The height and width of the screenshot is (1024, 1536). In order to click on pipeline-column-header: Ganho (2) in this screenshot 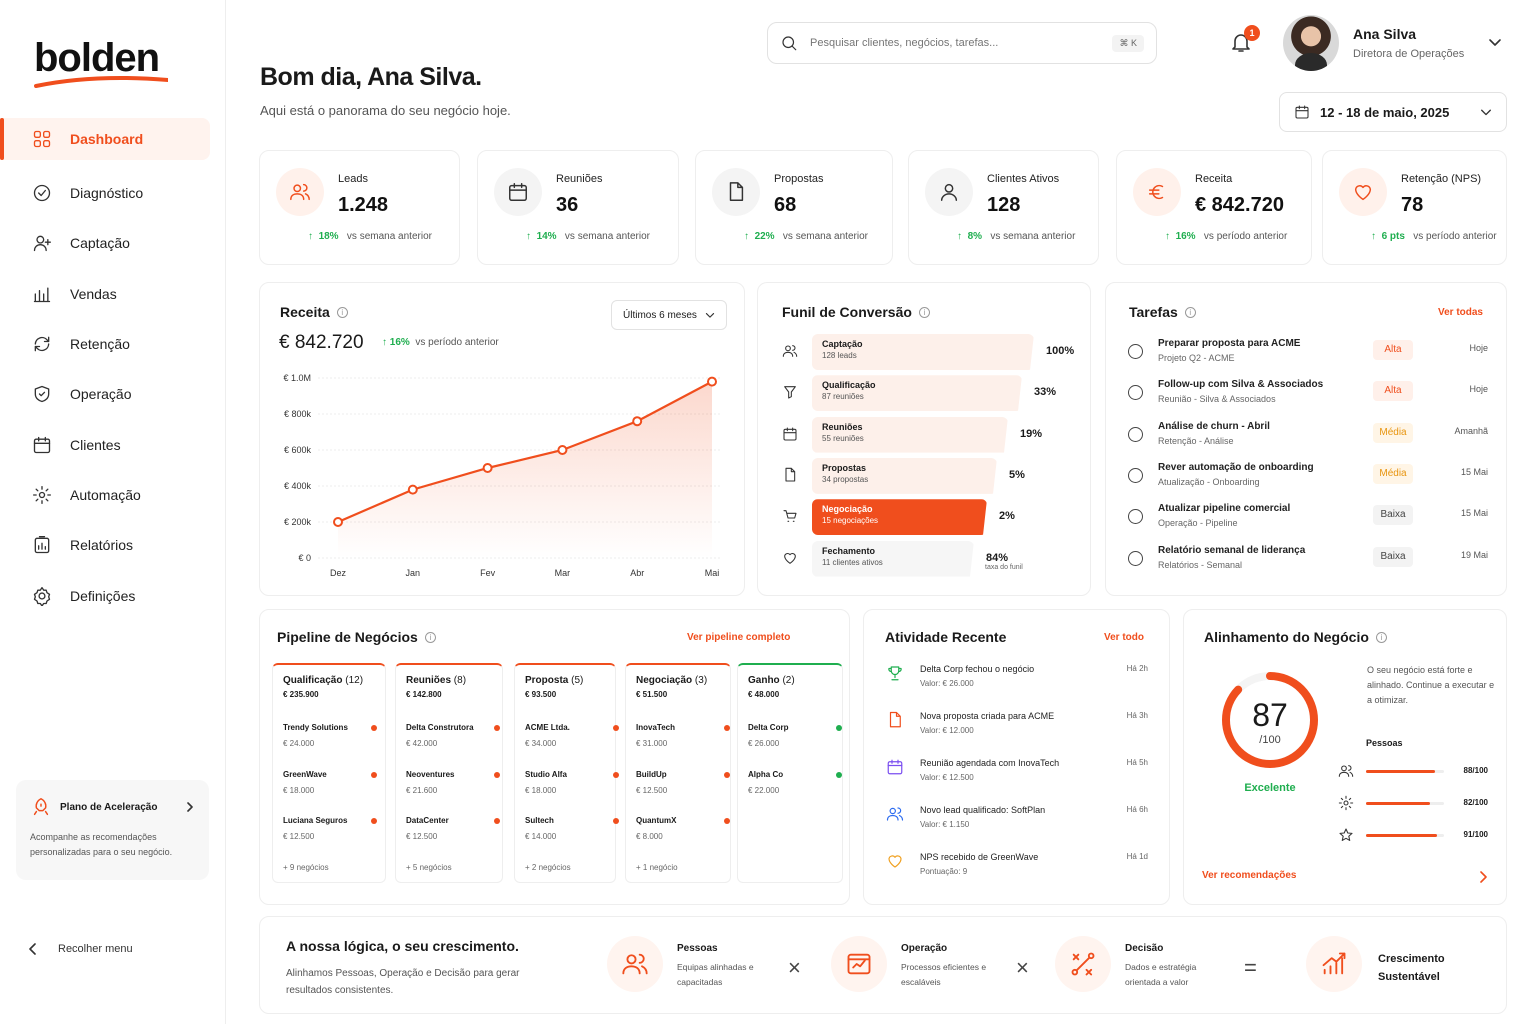, I will do `click(790, 675)`.